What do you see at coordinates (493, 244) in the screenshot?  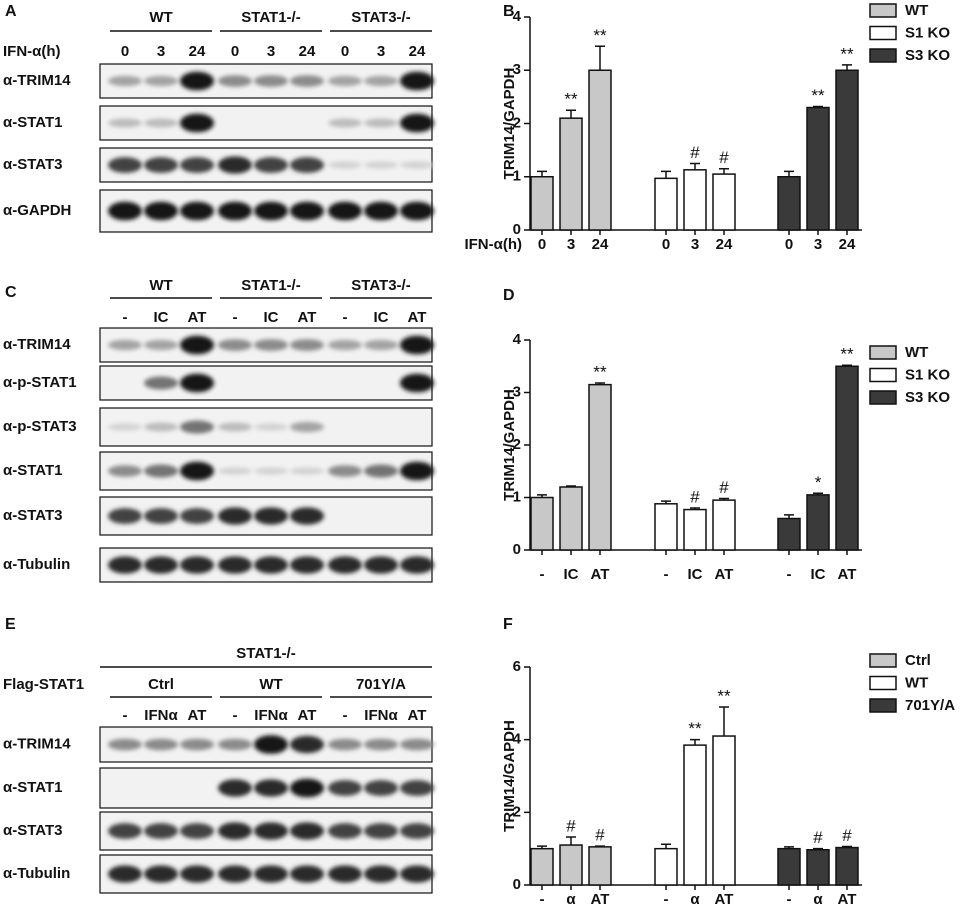 I see `x-axis-label: IFN-α(h)` at bounding box center [493, 244].